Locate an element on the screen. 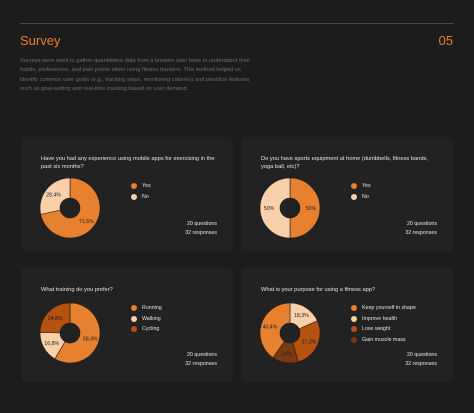 The height and width of the screenshot is (413, 474). slice-label-walking: 16,8% is located at coordinates (51, 344).